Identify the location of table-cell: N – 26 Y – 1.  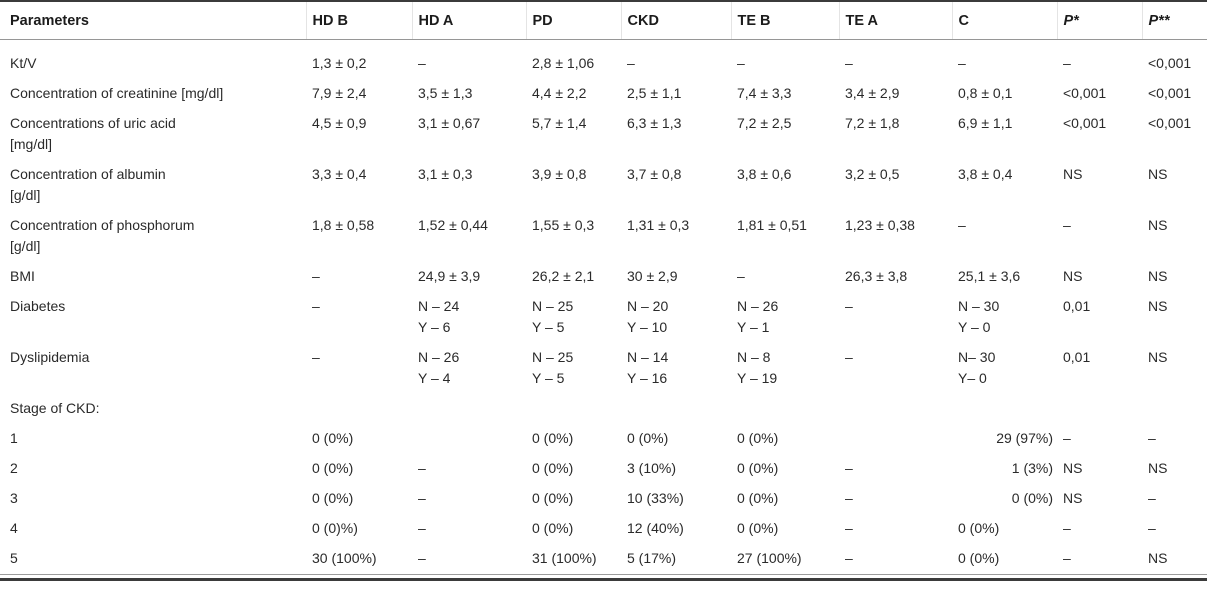
(758, 316).